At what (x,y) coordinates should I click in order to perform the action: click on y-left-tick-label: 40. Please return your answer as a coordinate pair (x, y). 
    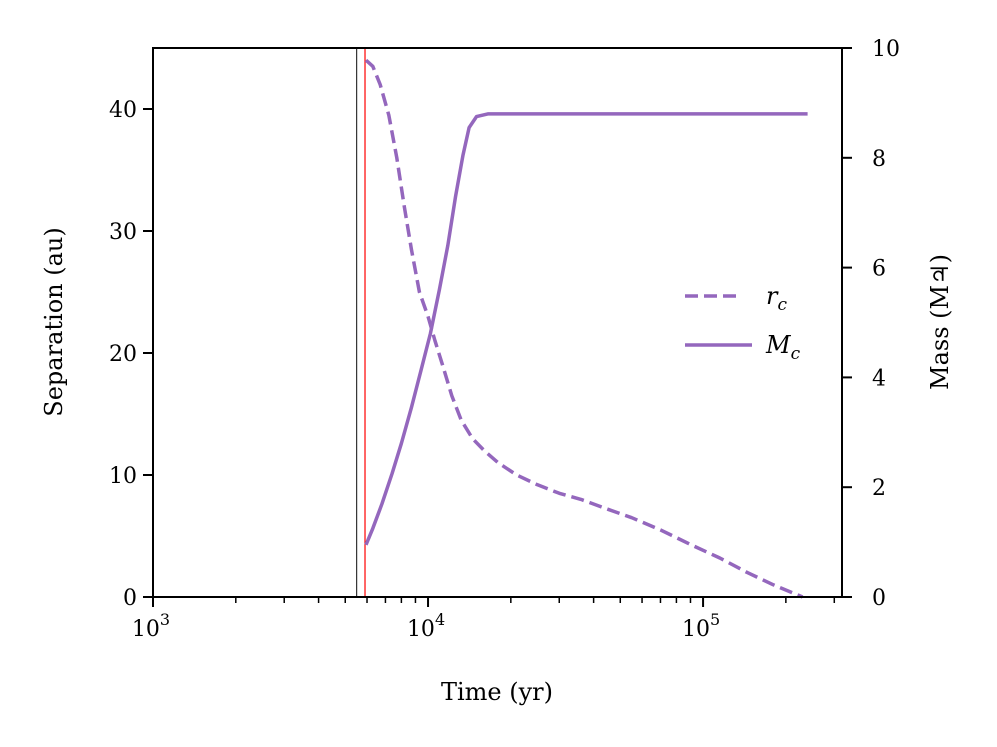
    Looking at the image, I should click on (123, 110).